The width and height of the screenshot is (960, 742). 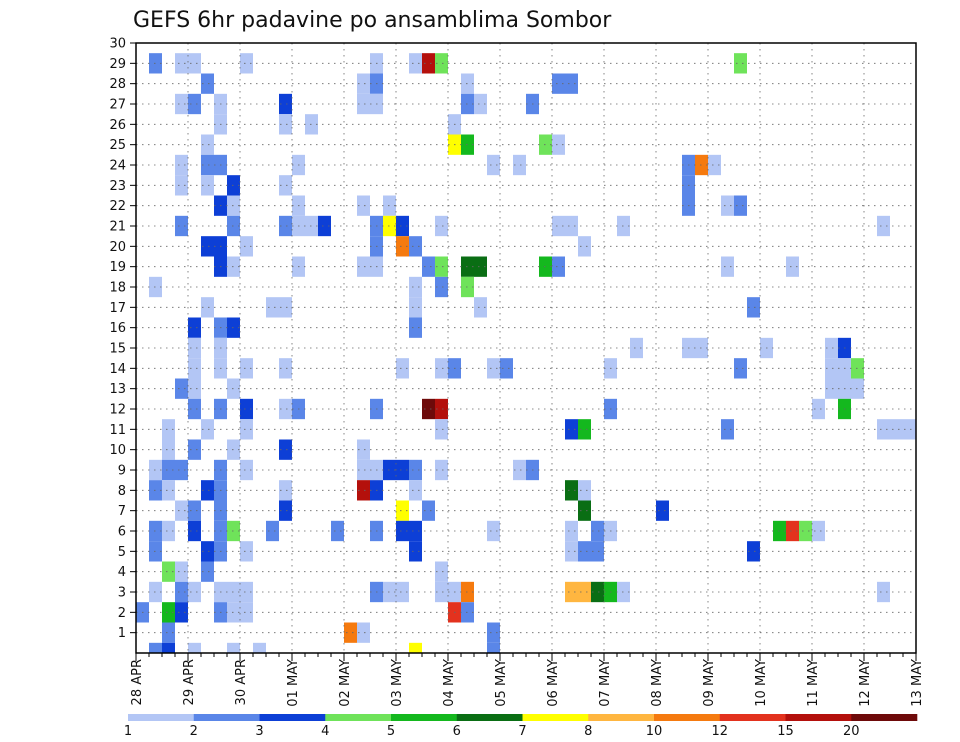 What do you see at coordinates (241, 682) in the screenshot?
I see `x-tick-label-2: 30 APR` at bounding box center [241, 682].